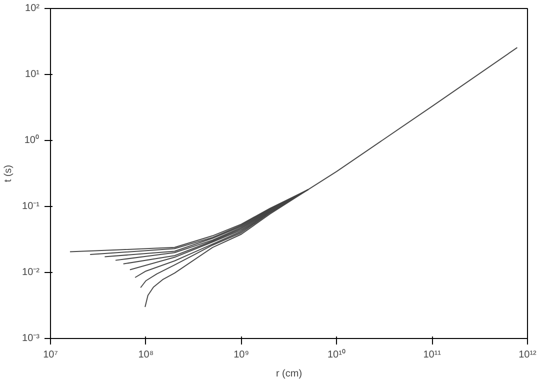  What do you see at coordinates (50, 355) in the screenshot?
I see `x-tick-label: 10⁷` at bounding box center [50, 355].